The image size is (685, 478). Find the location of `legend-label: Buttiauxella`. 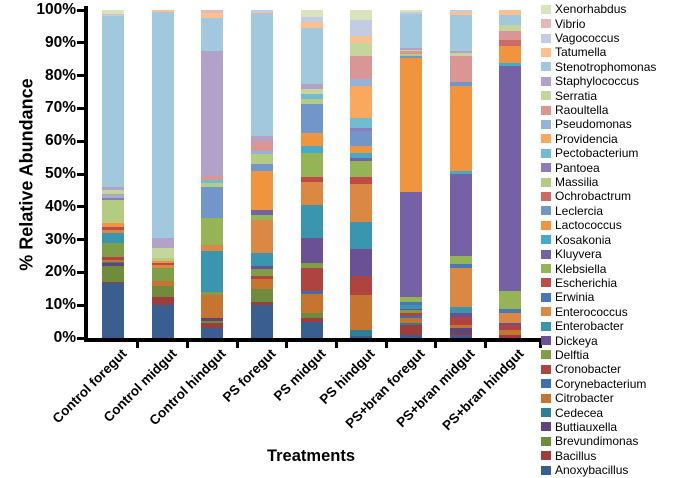

legend-label: Buttiauxella is located at coordinates (586, 426).